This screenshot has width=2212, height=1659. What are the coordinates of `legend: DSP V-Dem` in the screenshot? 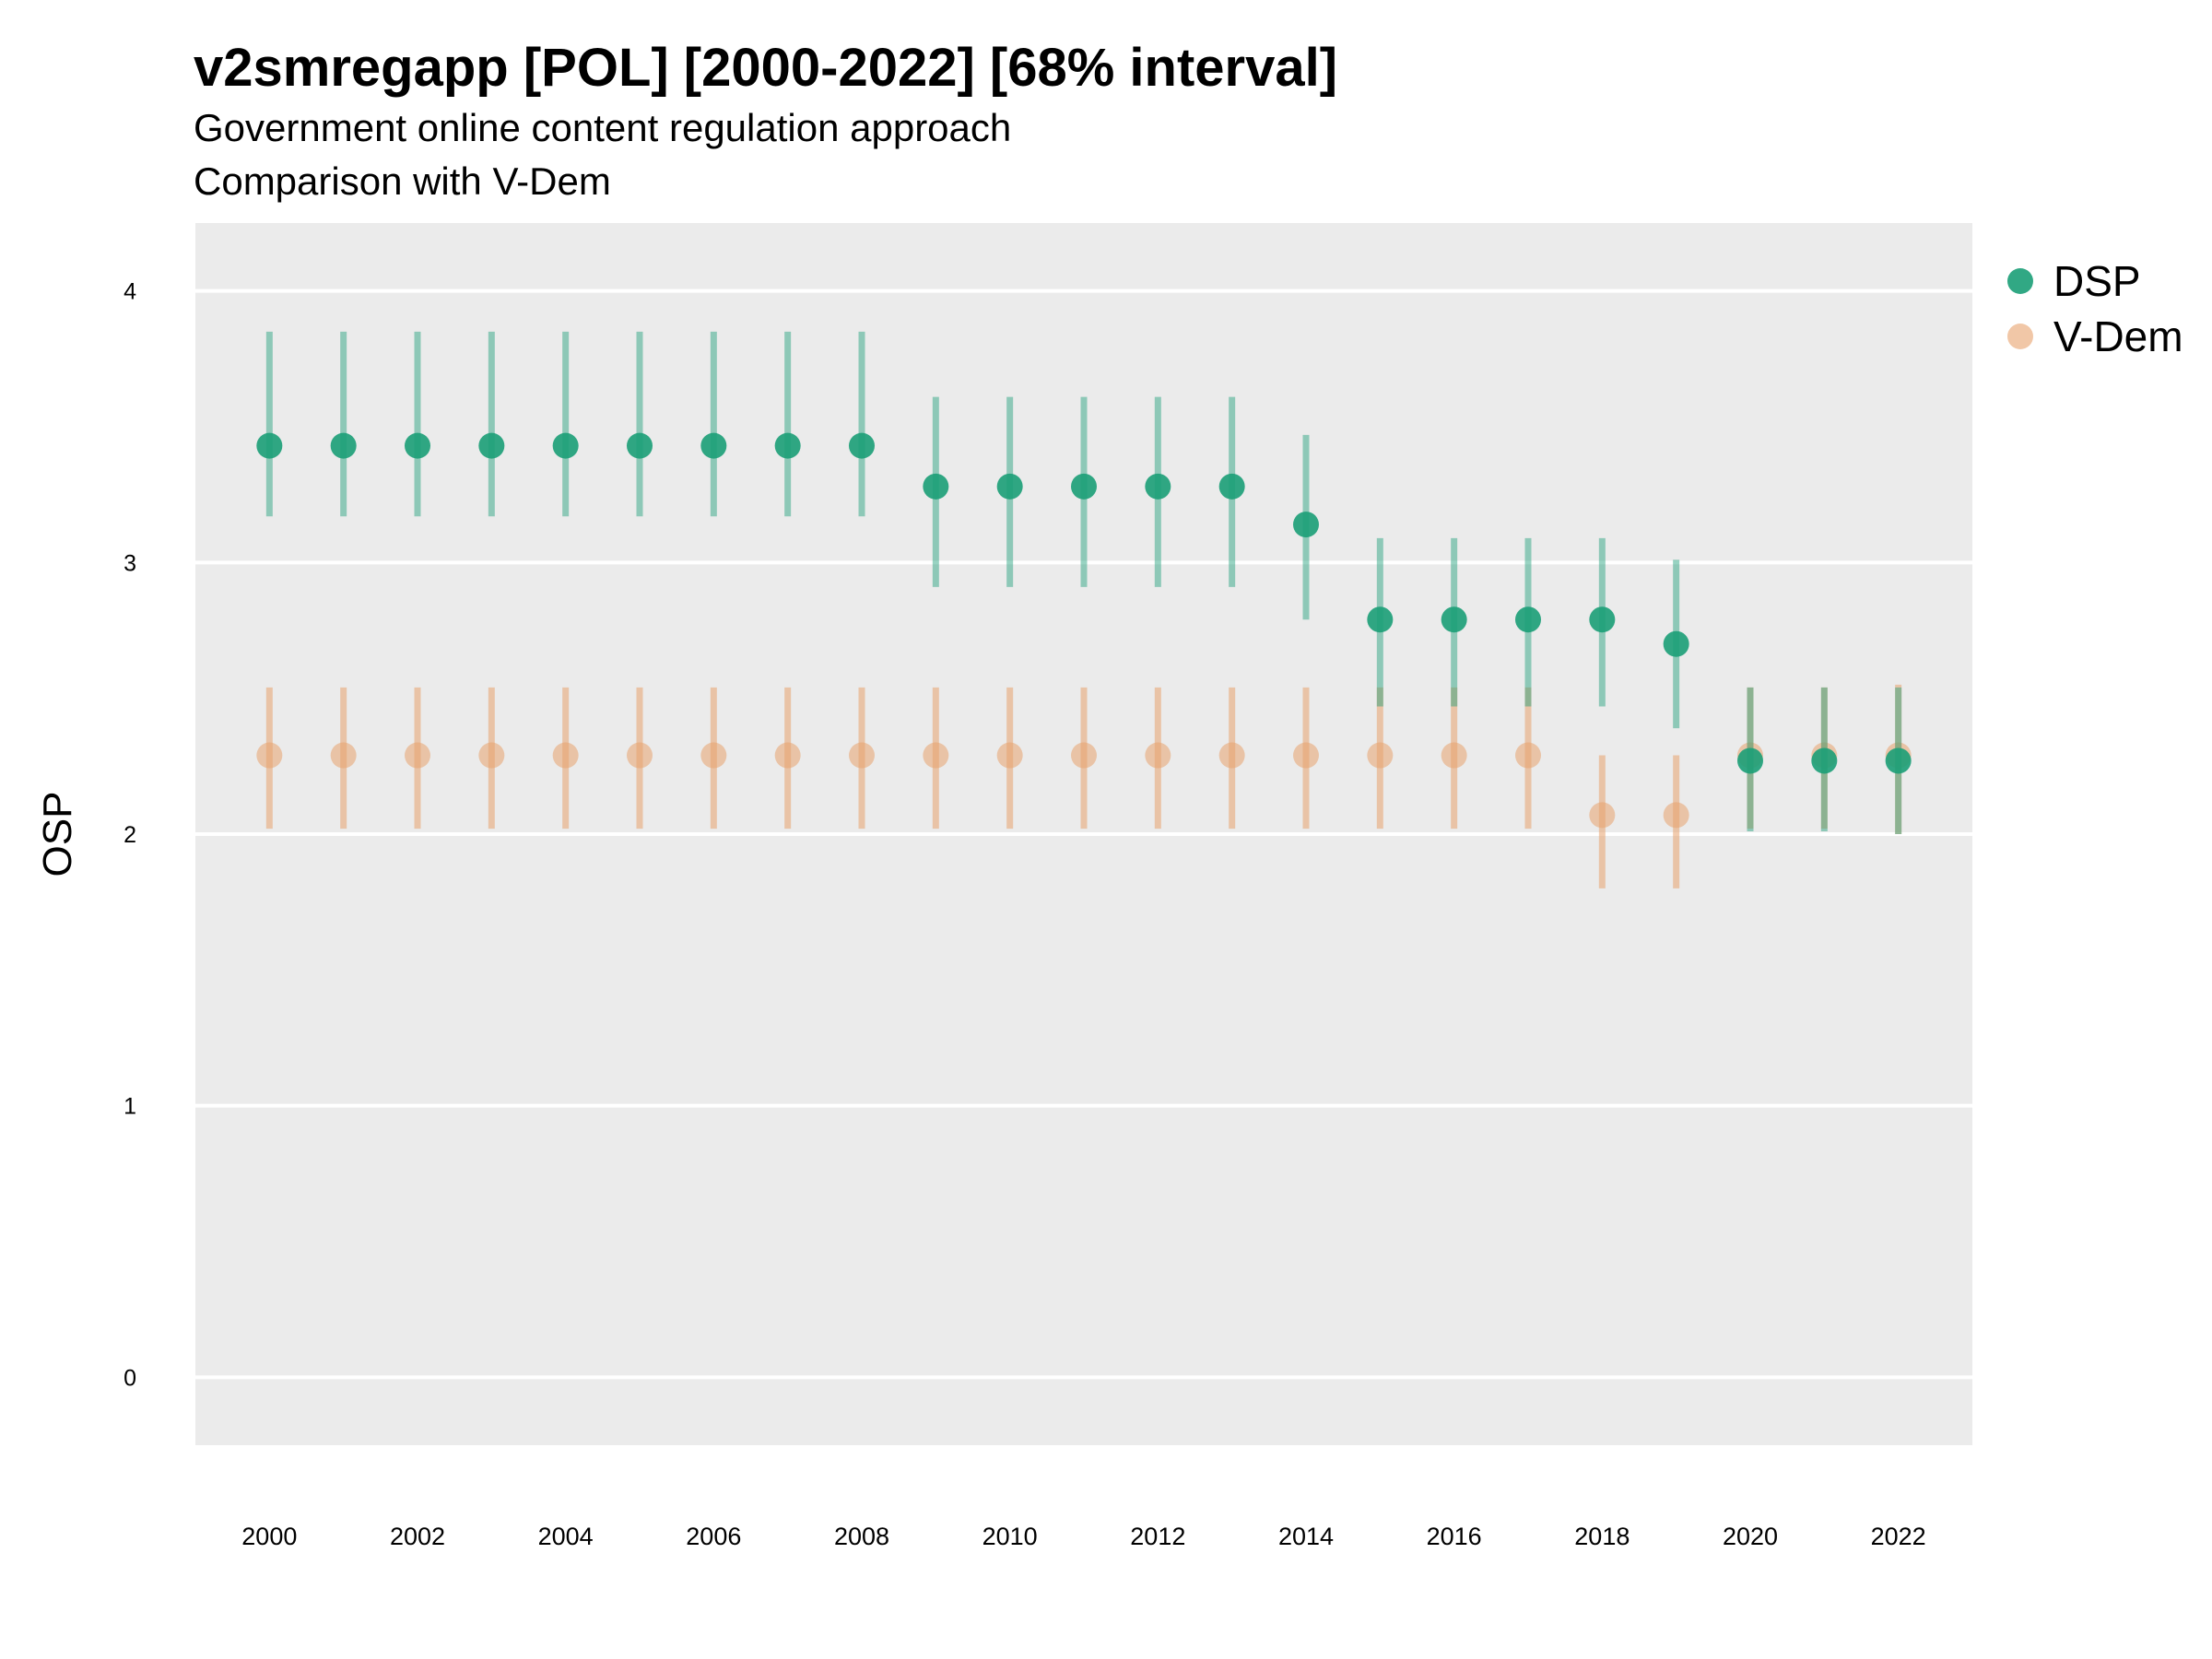 It's located at (2091, 308).